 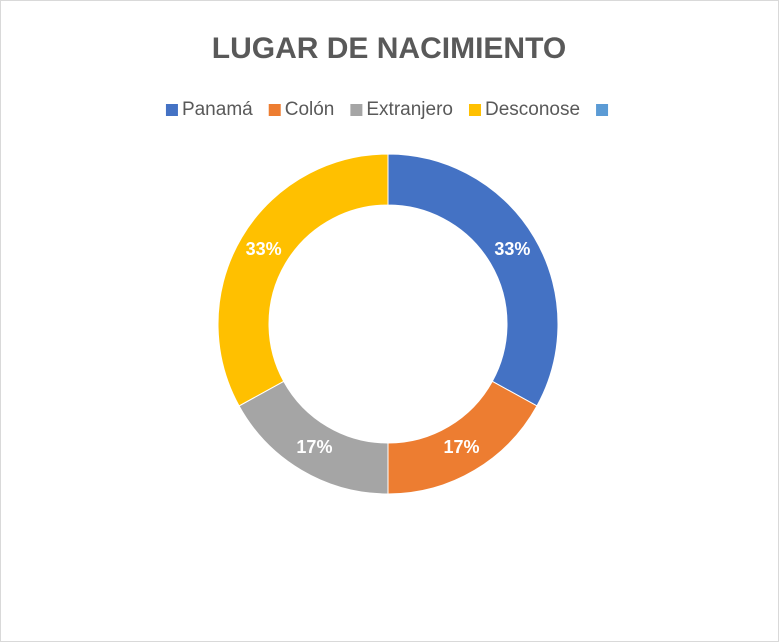 I want to click on legend-label: Panamá, so click(x=217, y=109).